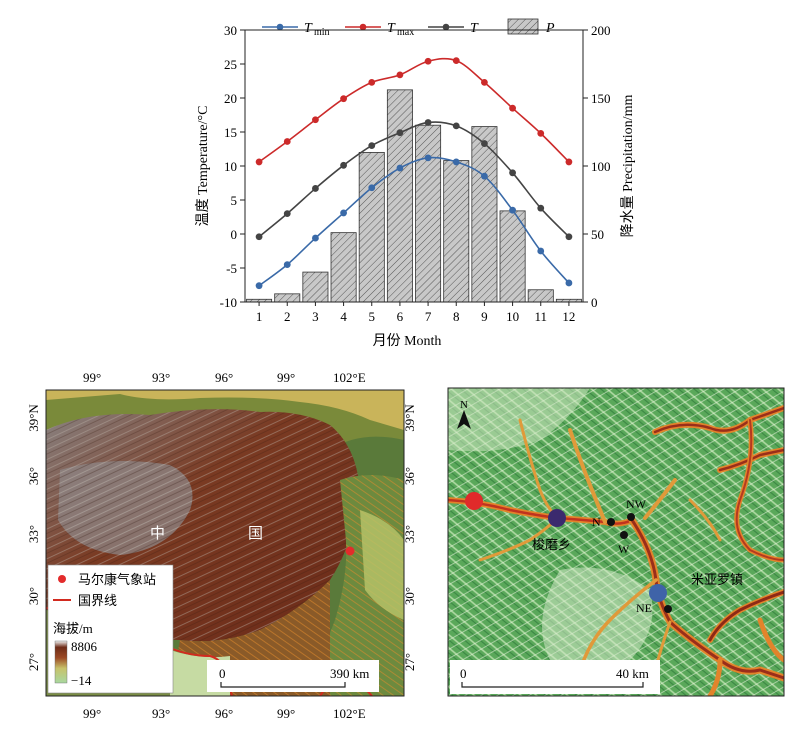  Describe the element at coordinates (230, 30) in the screenshot. I see `y-left-tick-label: 30` at that location.